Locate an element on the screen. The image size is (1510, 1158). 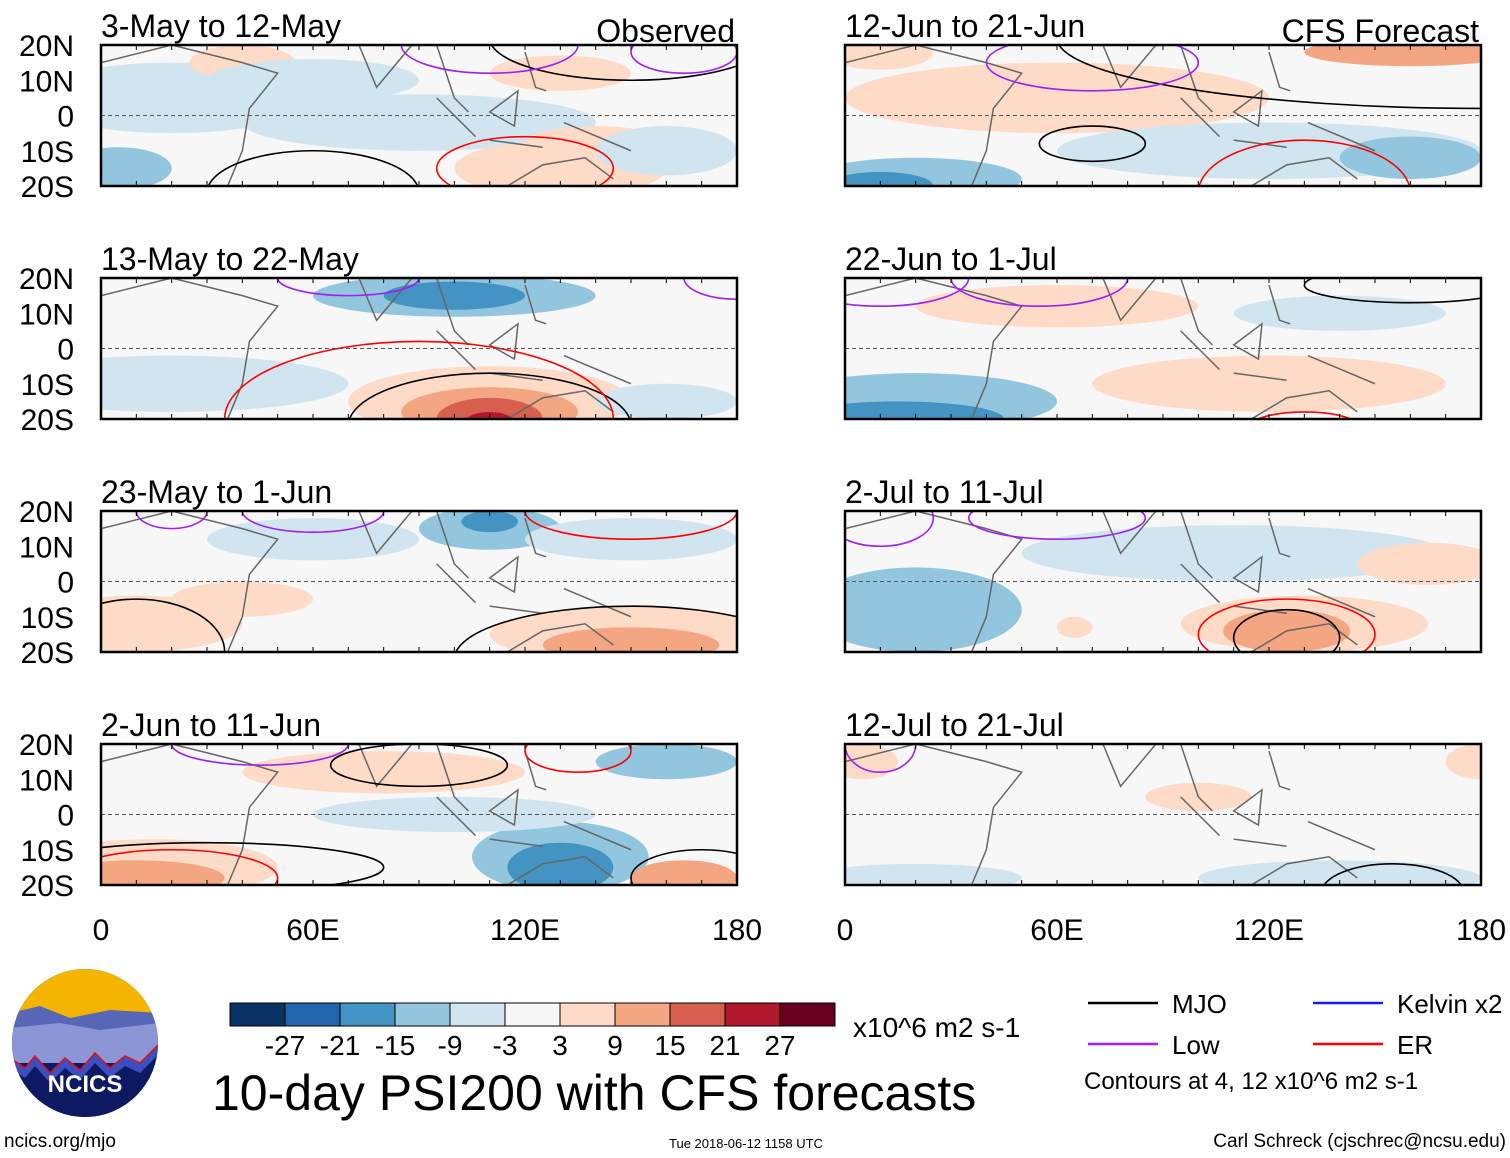
x-tick-label: 60E is located at coordinates (1056, 930).